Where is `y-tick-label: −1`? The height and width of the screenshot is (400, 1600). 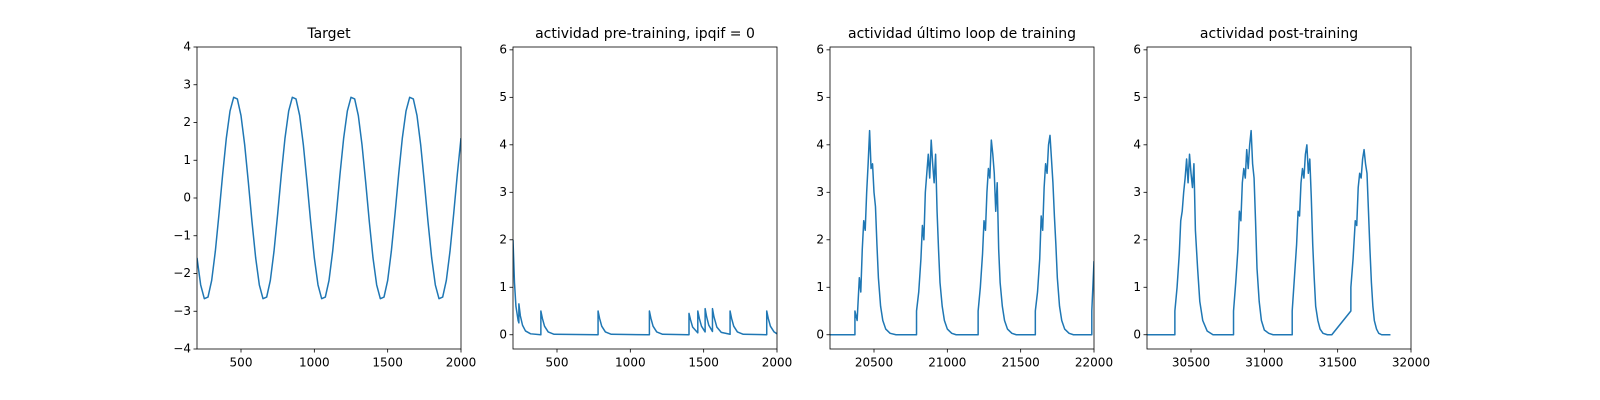
y-tick-label: −1 is located at coordinates (182, 235).